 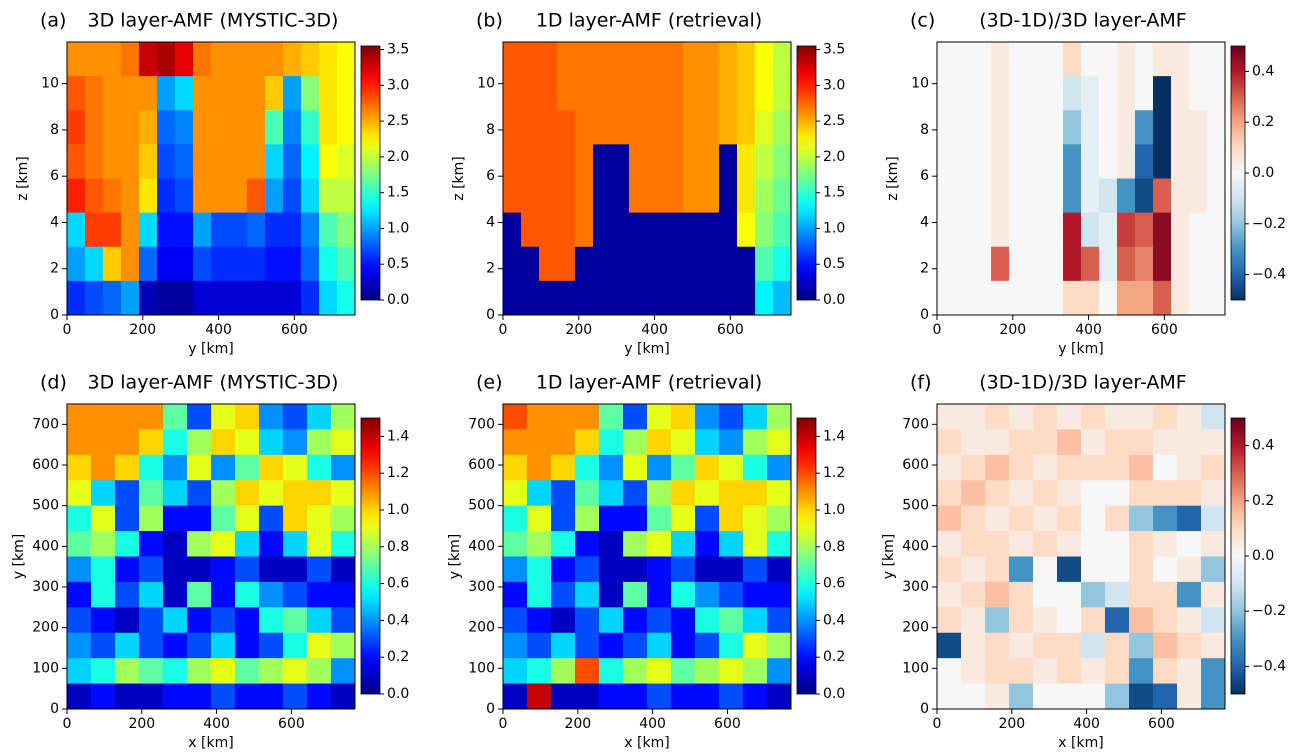 I want to click on y-tick-label: 500, so click(x=481, y=506).